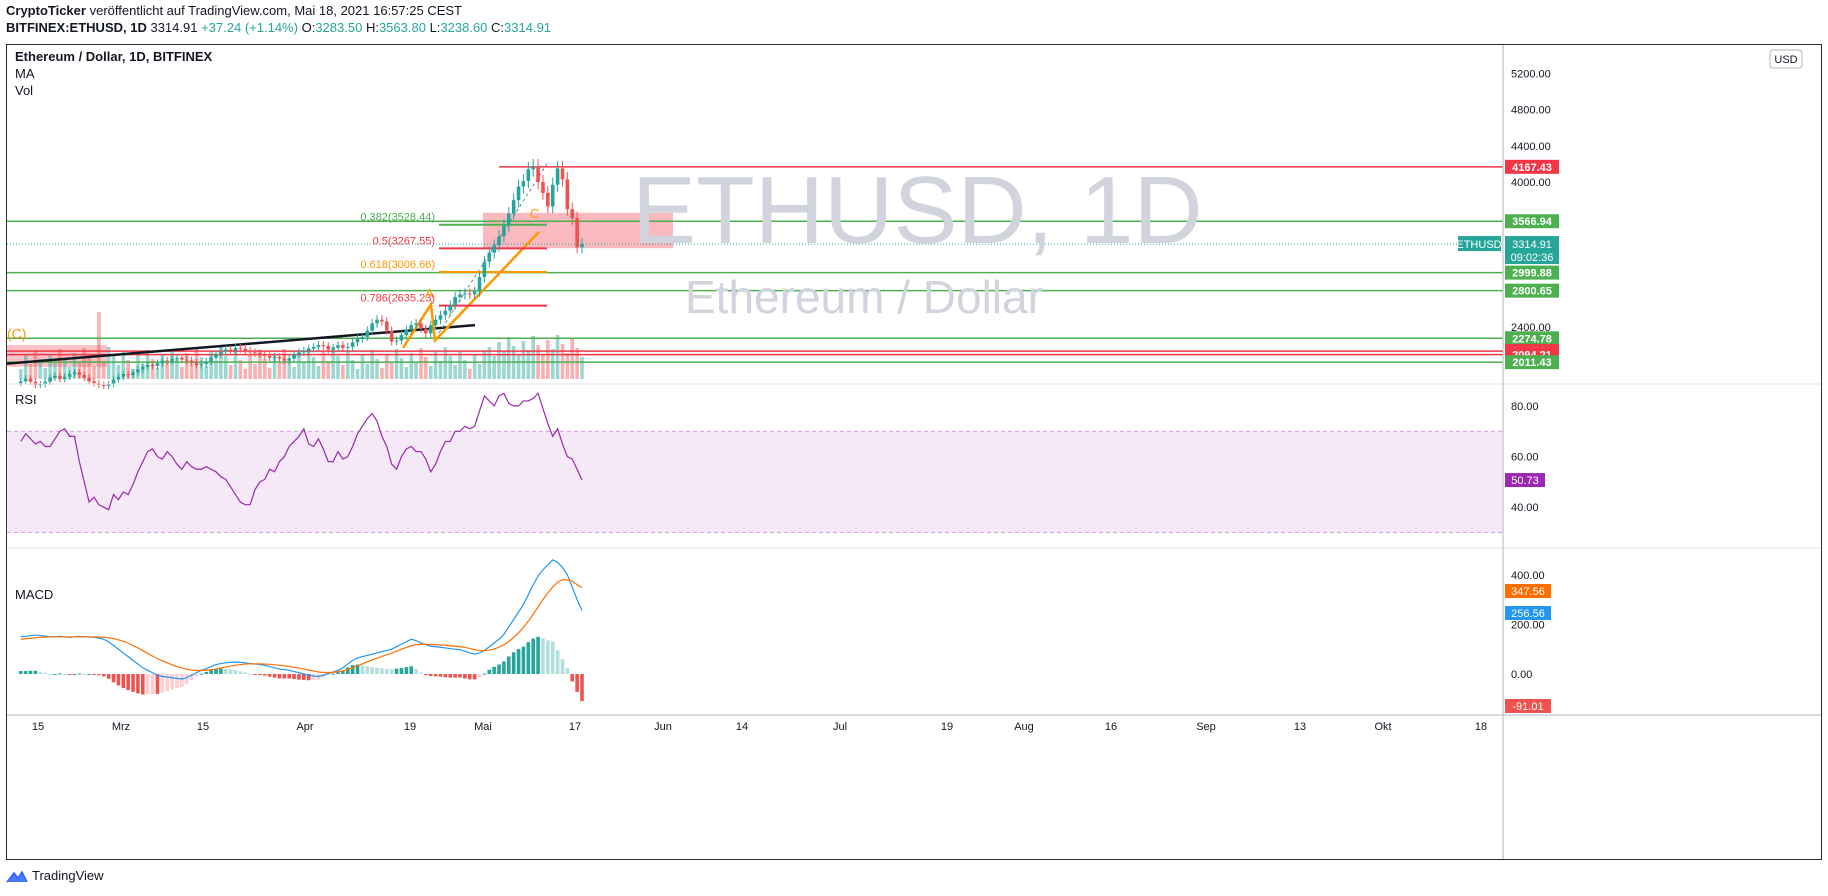 Image resolution: width=1828 pixels, height=896 pixels. Describe the element at coordinates (575, 727) in the screenshot. I see `date-tick: 17` at that location.